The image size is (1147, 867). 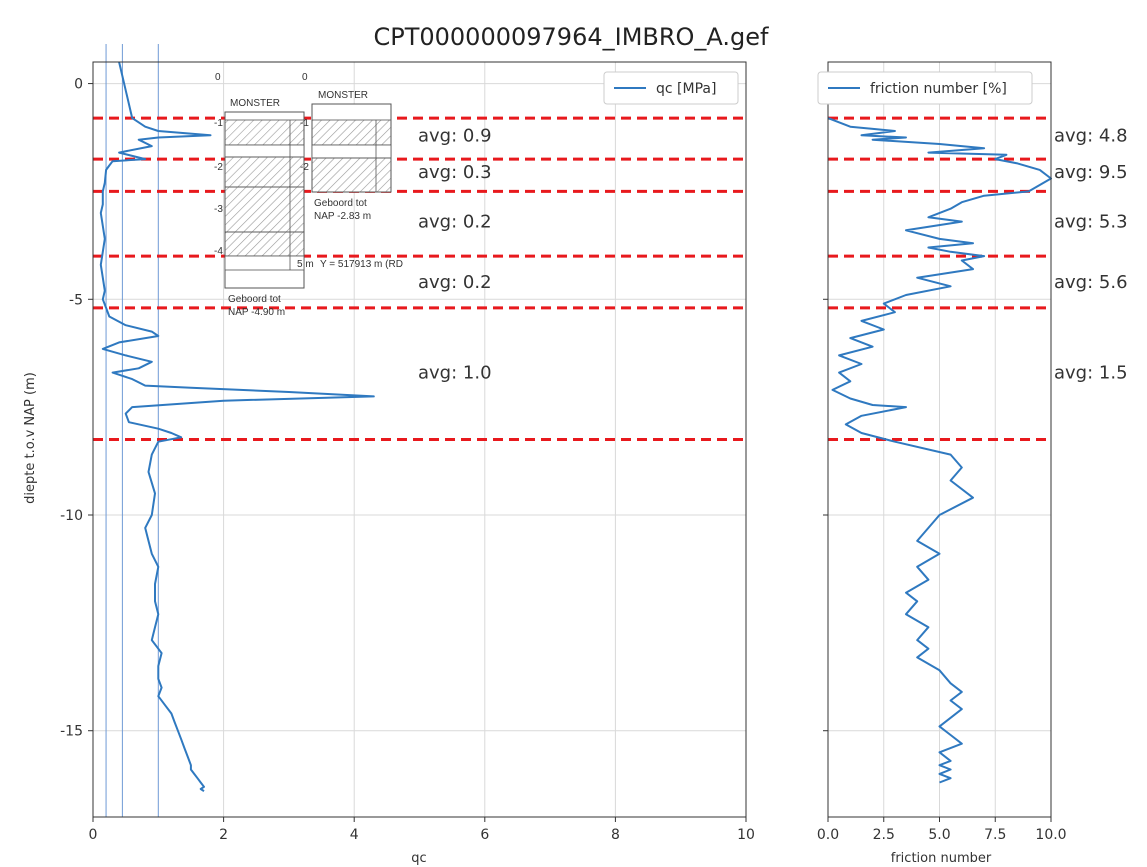 What do you see at coordinates (418, 858) in the screenshot?
I see `qc-axis-title: qc` at bounding box center [418, 858].